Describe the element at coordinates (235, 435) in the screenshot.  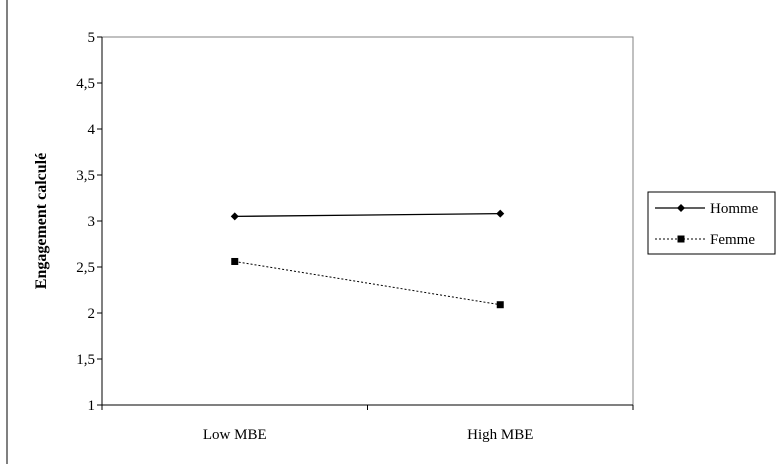
I see `x-category-label: Low MBE` at that location.